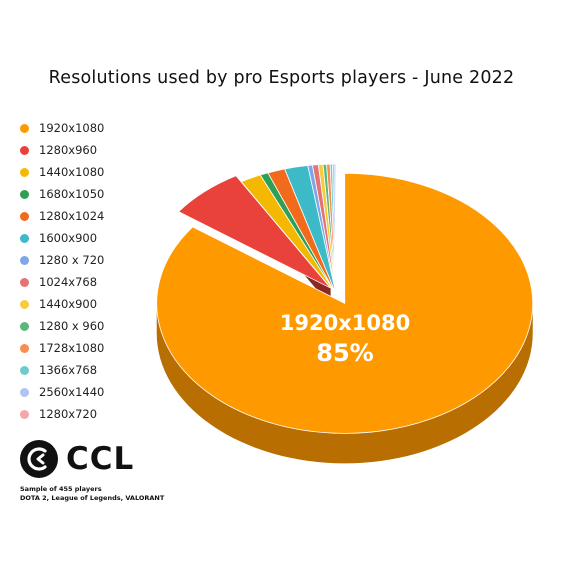  Describe the element at coordinates (72, 172) in the screenshot. I see `legend-label: 1440x1080` at that location.